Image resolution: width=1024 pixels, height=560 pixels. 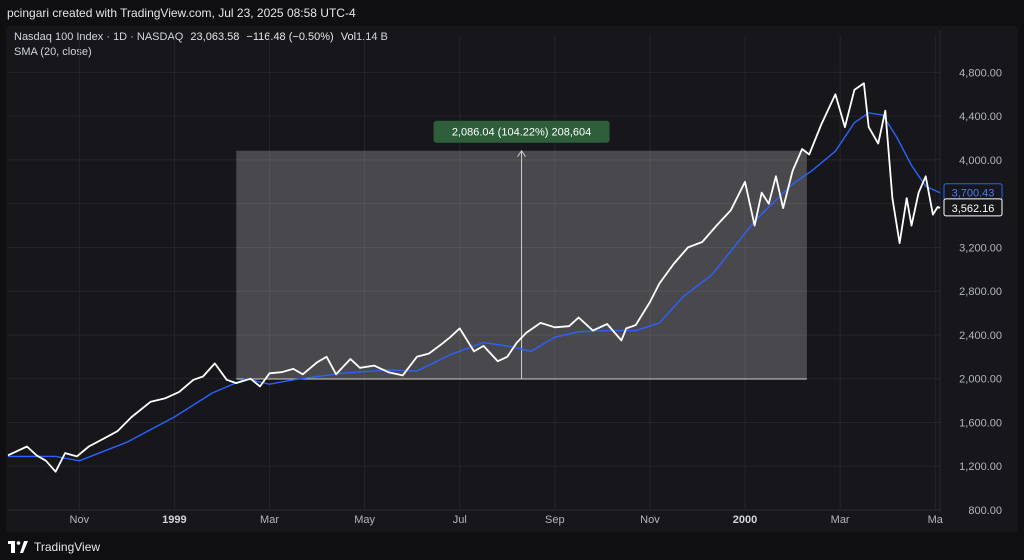 What do you see at coordinates (290, 37) in the screenshot?
I see `price-change: −116.48 (−0.50%)` at bounding box center [290, 37].